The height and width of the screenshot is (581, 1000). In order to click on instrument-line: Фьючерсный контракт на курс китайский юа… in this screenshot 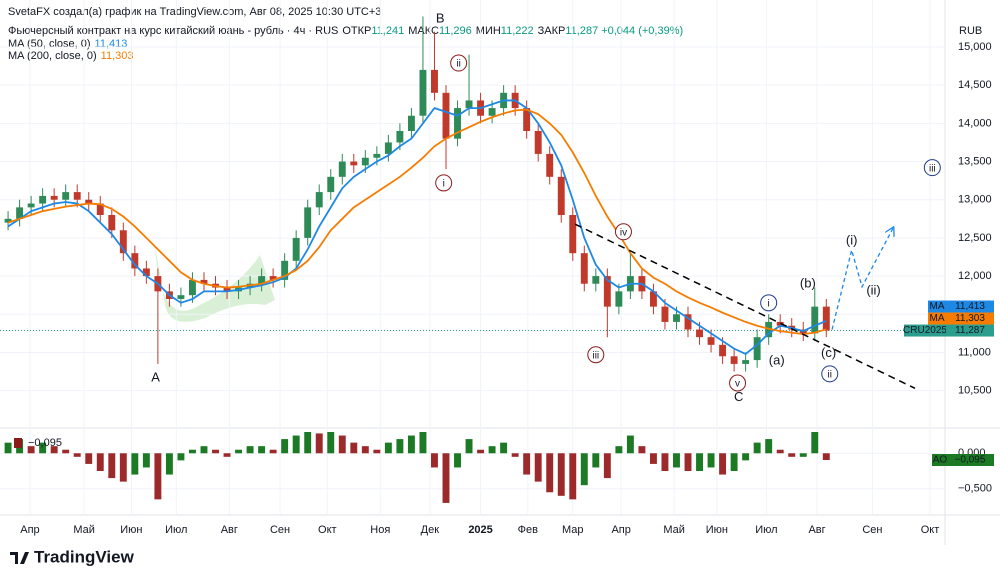, I will do `click(345, 31)`.